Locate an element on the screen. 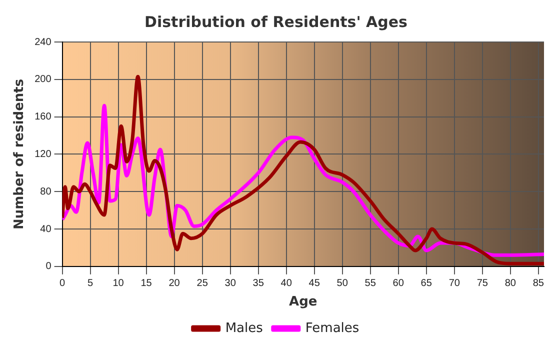 This screenshot has width=560, height=353. x-tick-label: 45 is located at coordinates (314, 284).